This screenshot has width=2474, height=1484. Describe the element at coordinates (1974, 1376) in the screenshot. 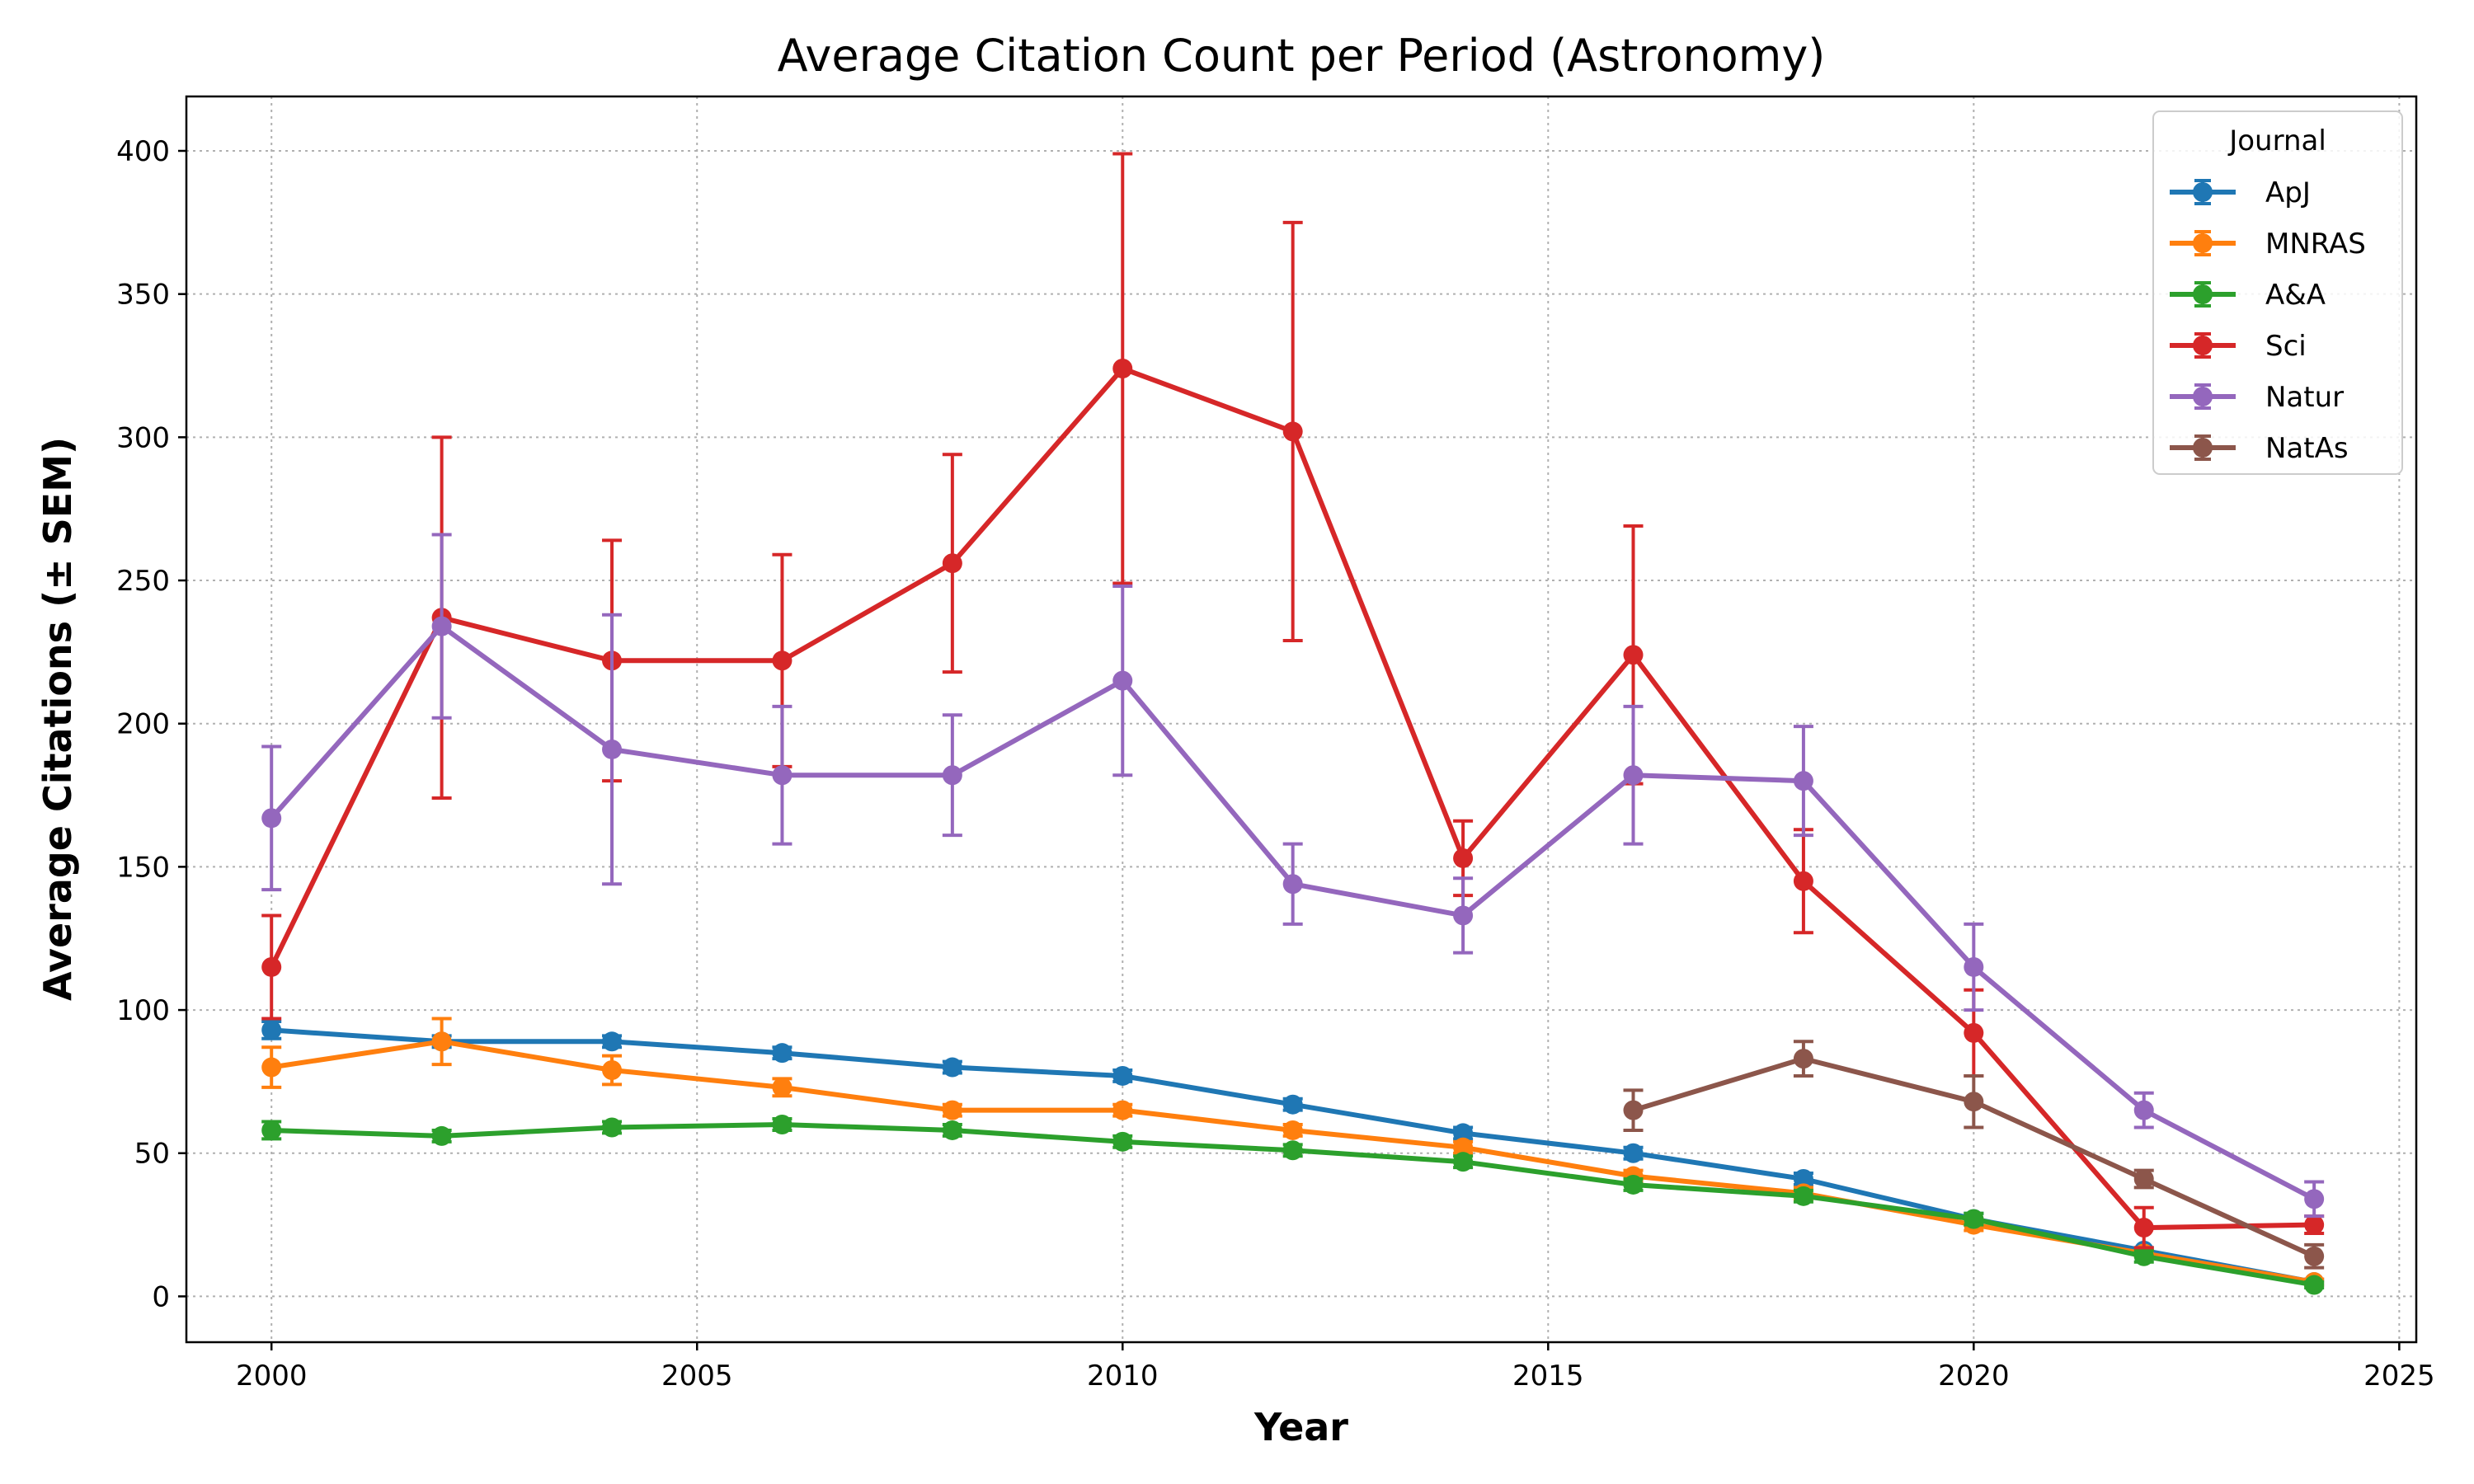

I see `x-tick-label: 2020` at that location.